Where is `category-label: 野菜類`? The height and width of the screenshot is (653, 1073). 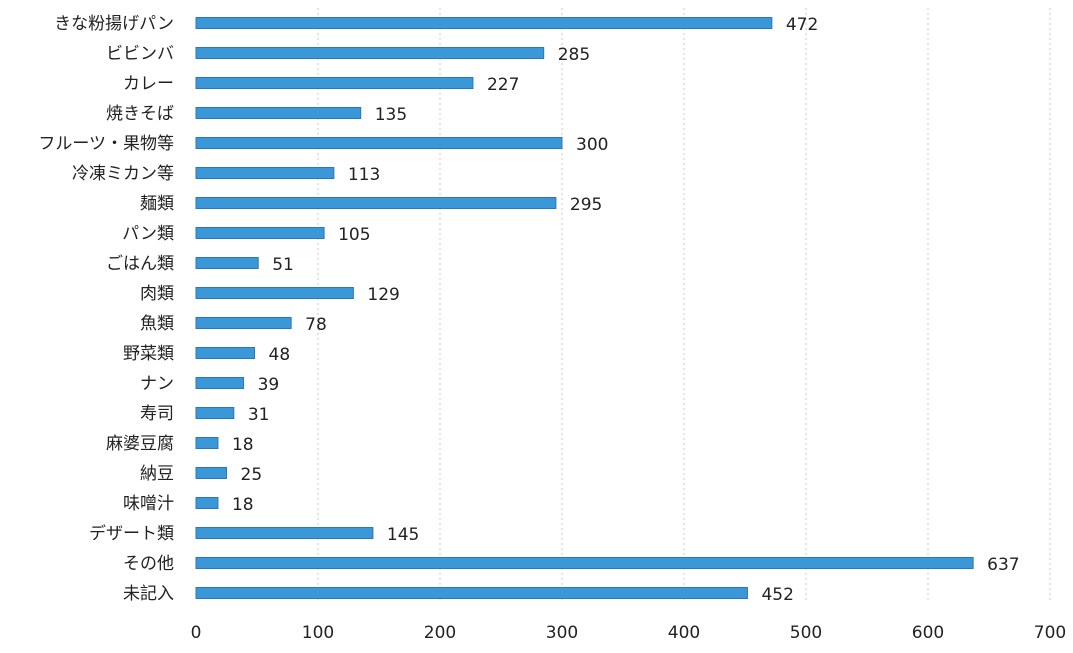 category-label: 野菜類 is located at coordinates (148, 354).